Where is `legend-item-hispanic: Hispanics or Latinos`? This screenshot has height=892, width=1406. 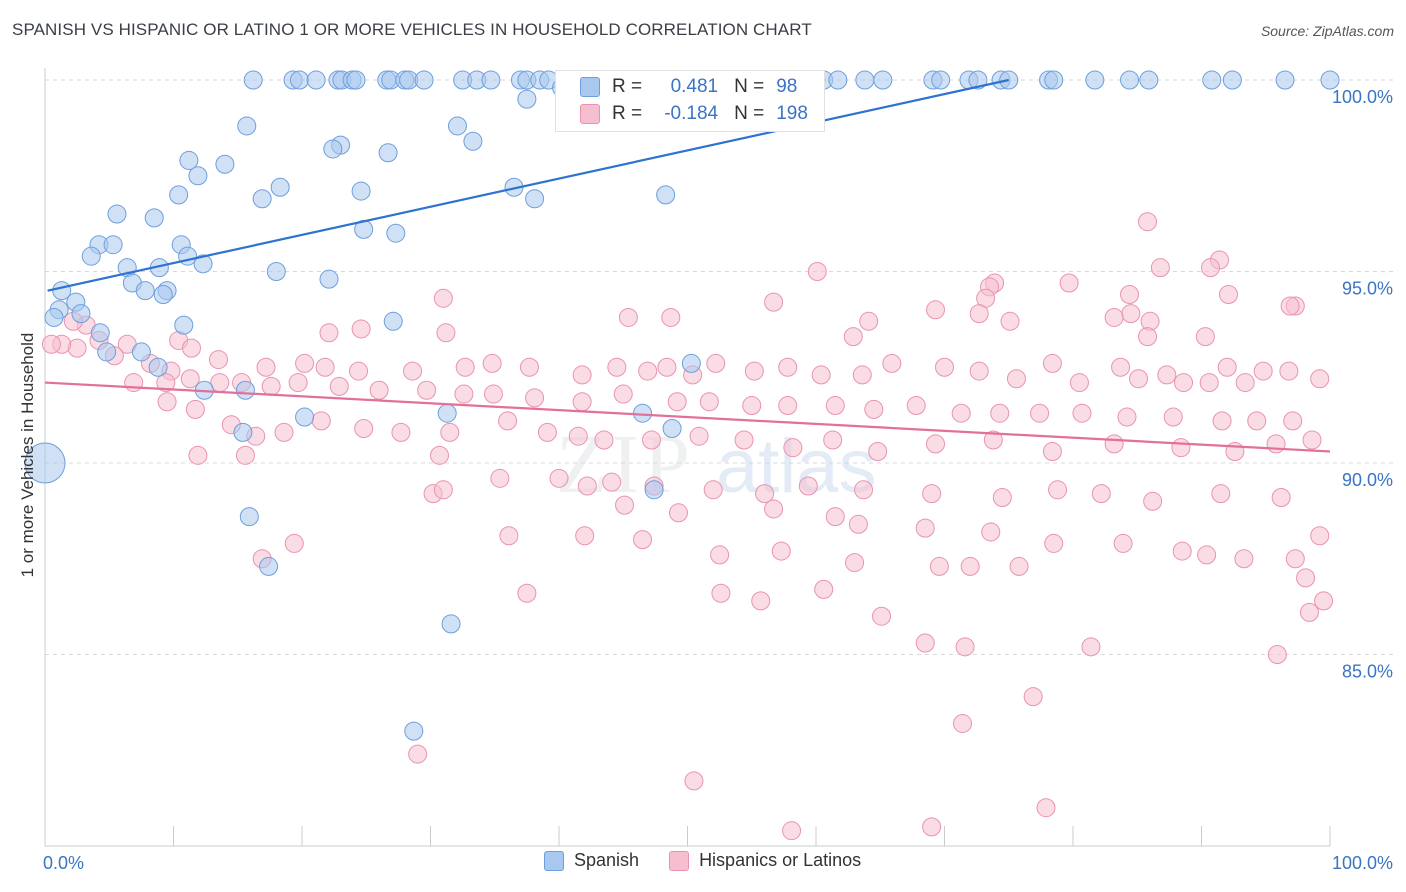 legend-item-hispanic: Hispanics or Latinos is located at coordinates (765, 860).